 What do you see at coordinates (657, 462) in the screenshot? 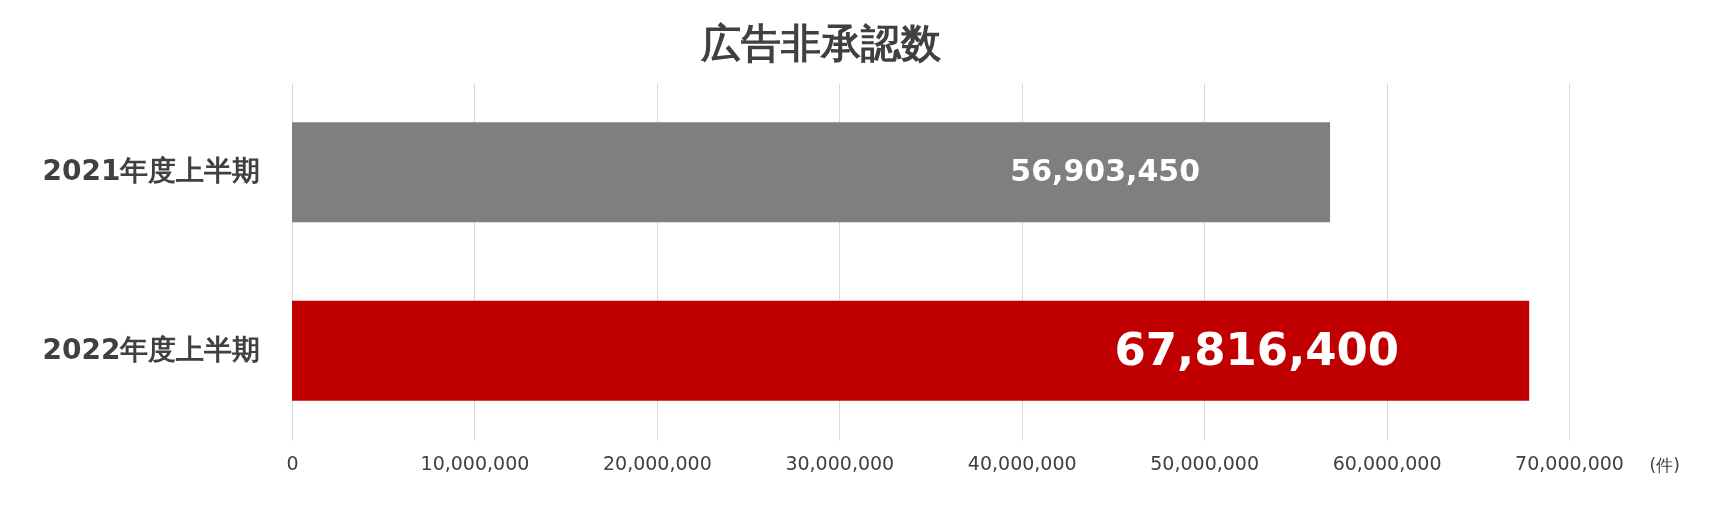
I see `x-tick-label: 20,000,000` at bounding box center [657, 462].